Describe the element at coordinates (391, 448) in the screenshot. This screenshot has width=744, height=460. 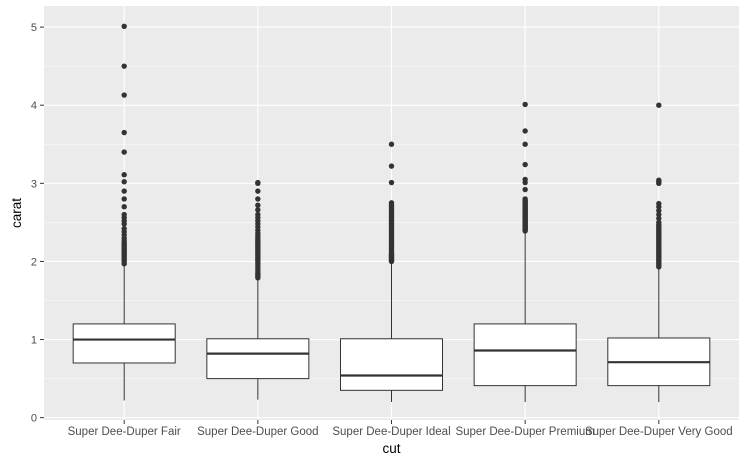
I see `x-axis-title: cut` at that location.